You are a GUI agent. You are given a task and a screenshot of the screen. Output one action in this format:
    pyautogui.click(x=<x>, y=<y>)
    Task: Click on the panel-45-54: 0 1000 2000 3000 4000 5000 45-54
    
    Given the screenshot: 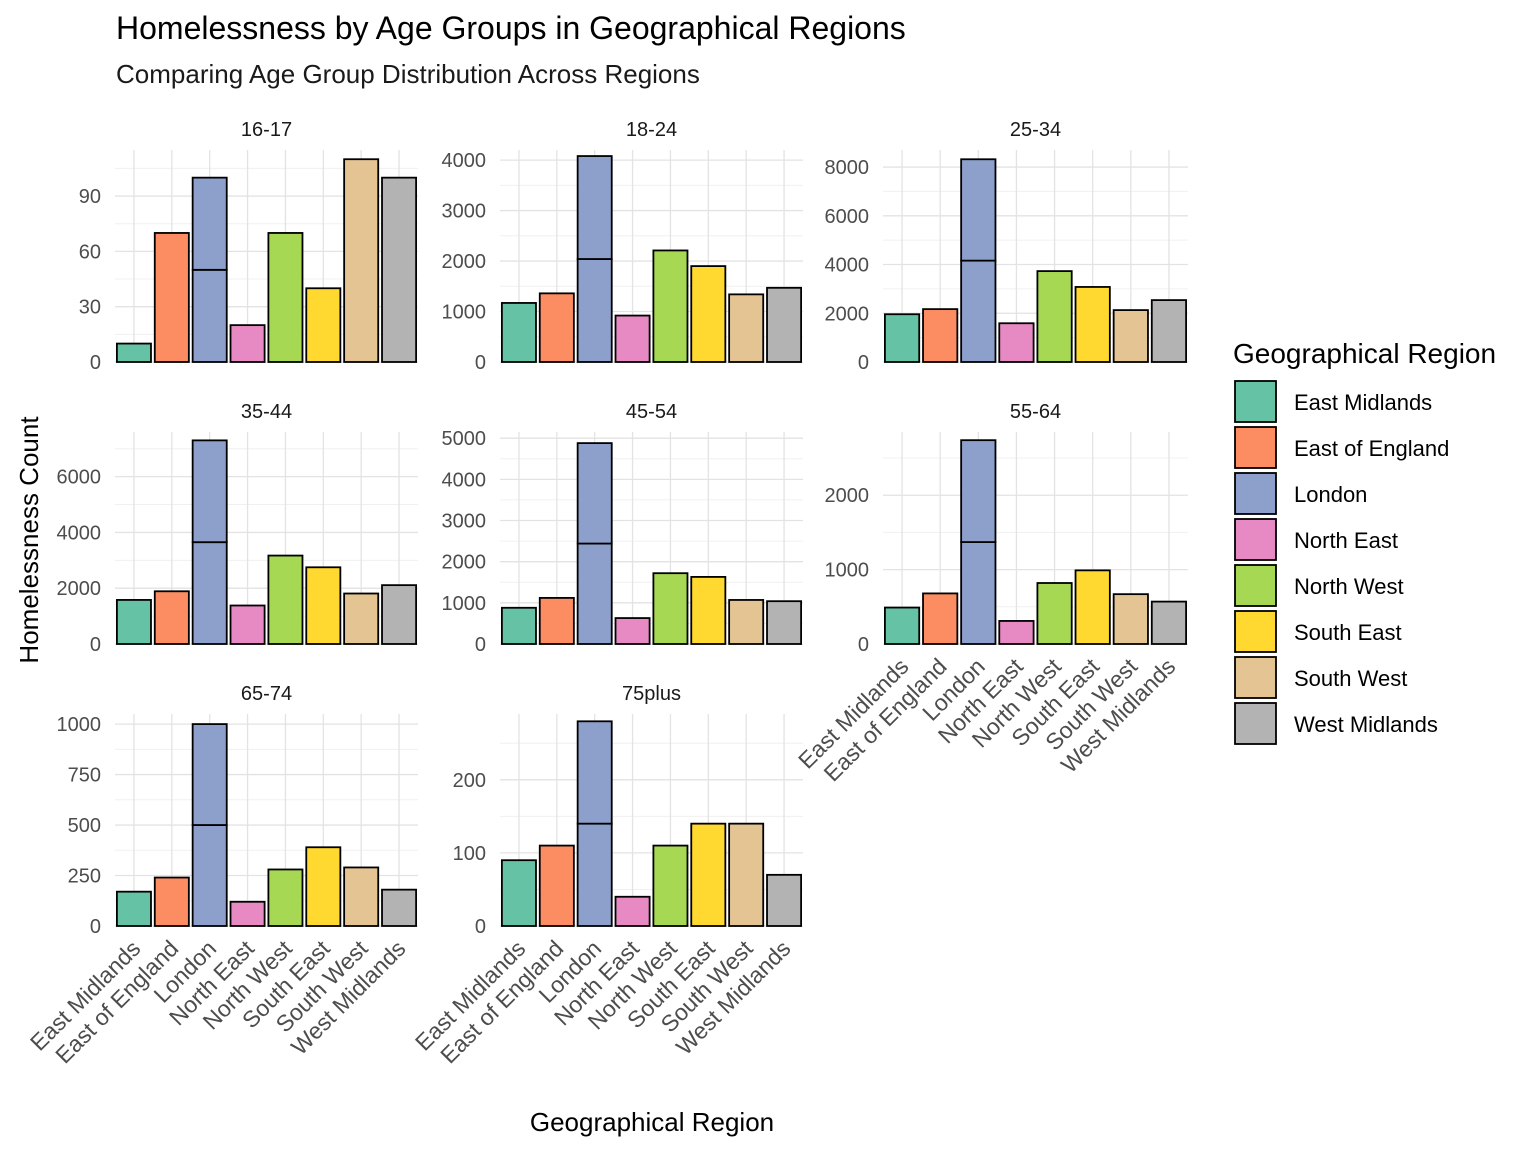 What is the action you would take?
    pyautogui.click(x=622, y=528)
    